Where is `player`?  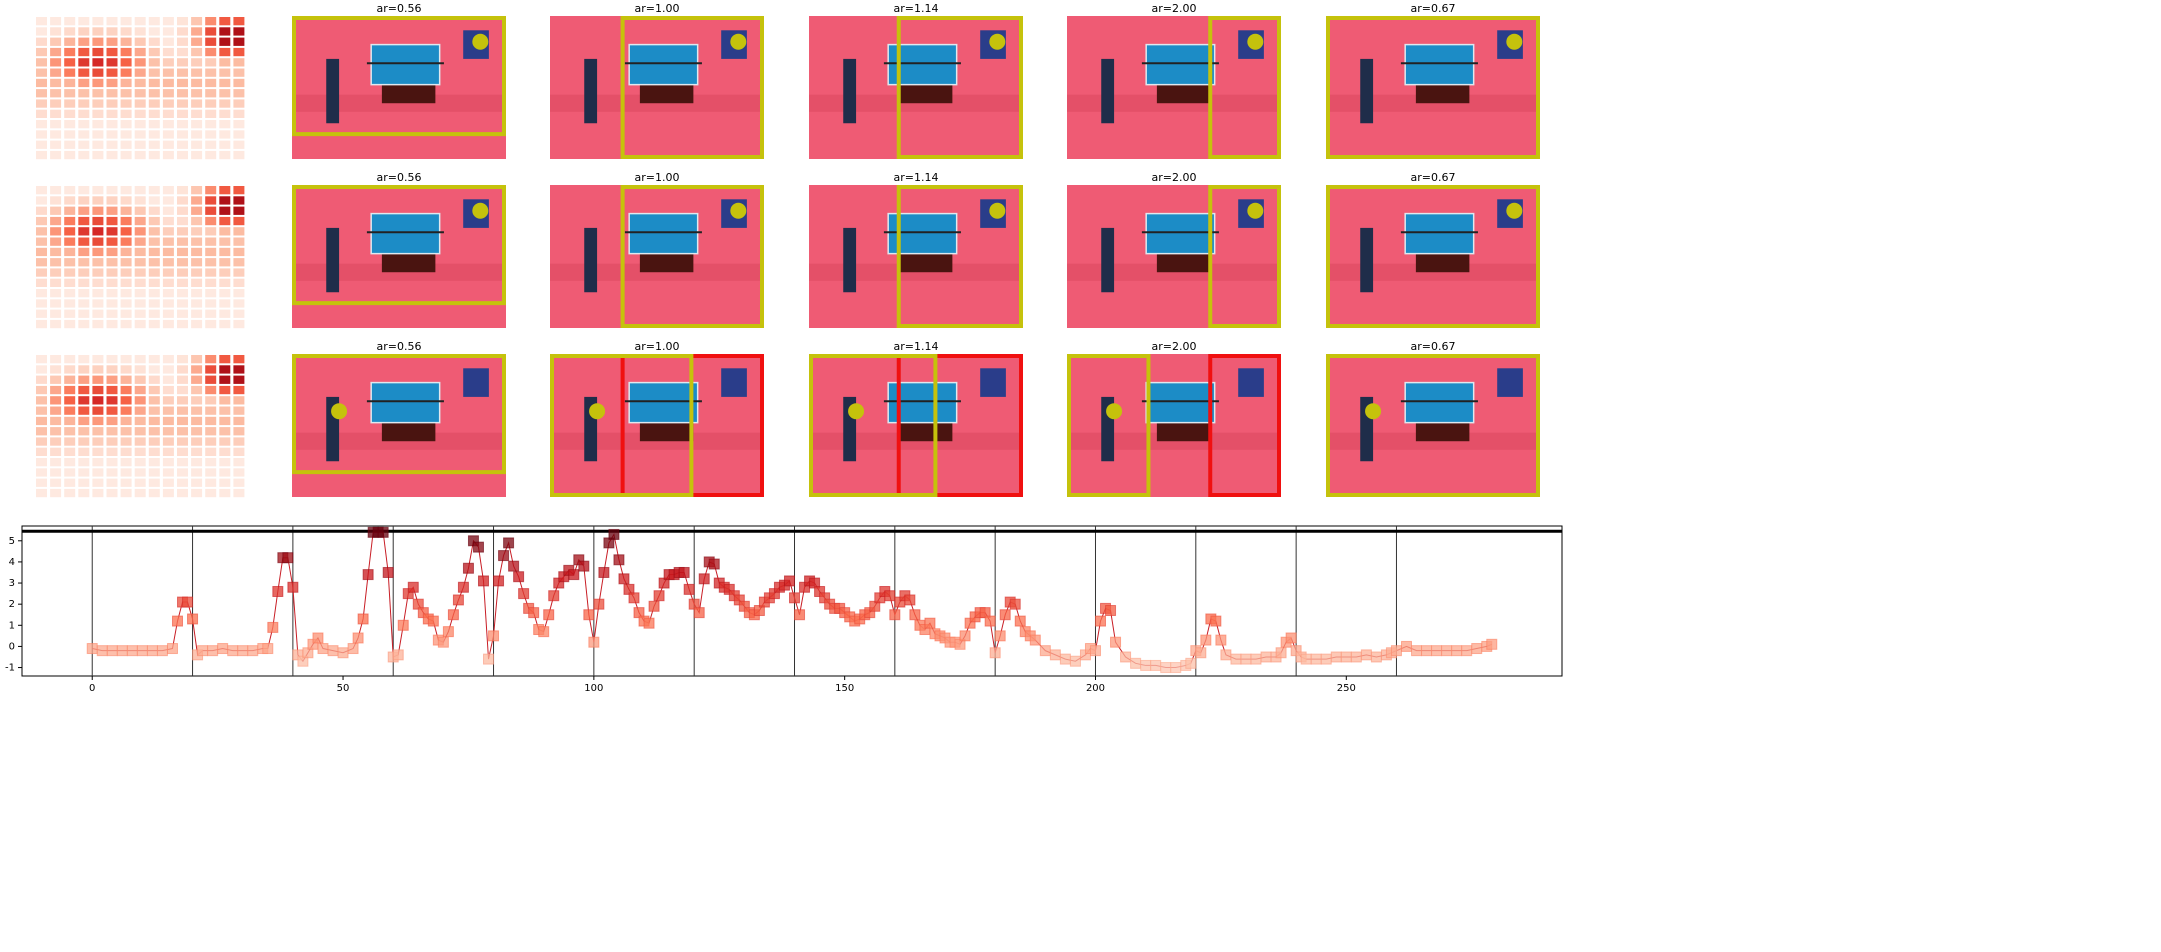 player is located at coordinates (1108, 260).